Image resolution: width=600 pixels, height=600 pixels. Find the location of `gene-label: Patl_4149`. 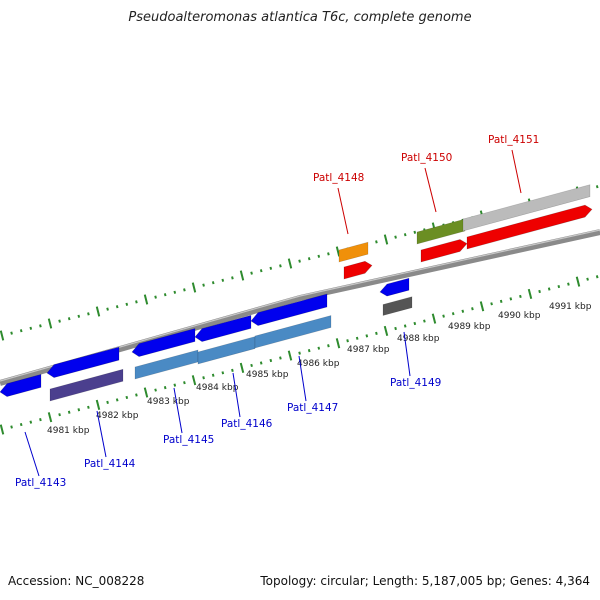

gene-label: Patl_4149 is located at coordinates (415, 383).